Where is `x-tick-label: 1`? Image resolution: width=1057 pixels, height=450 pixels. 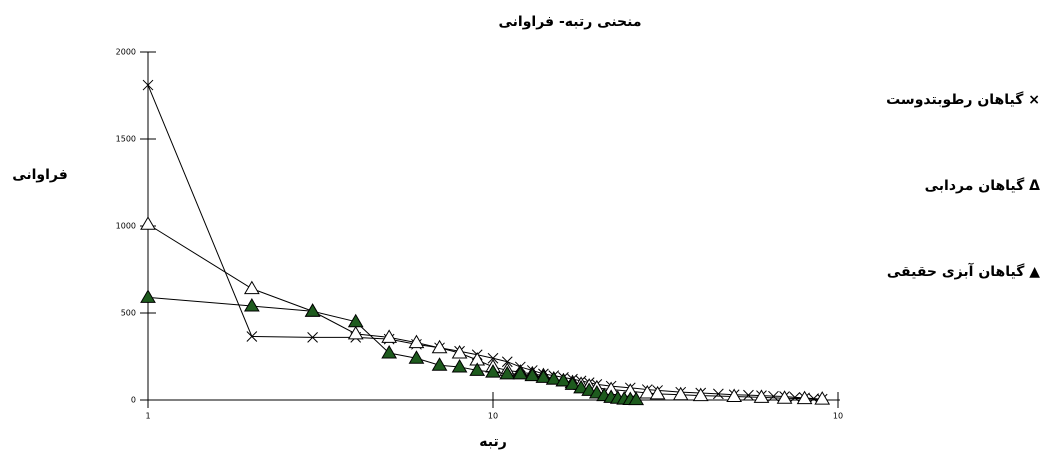 x-tick-label: 1 is located at coordinates (147, 416).